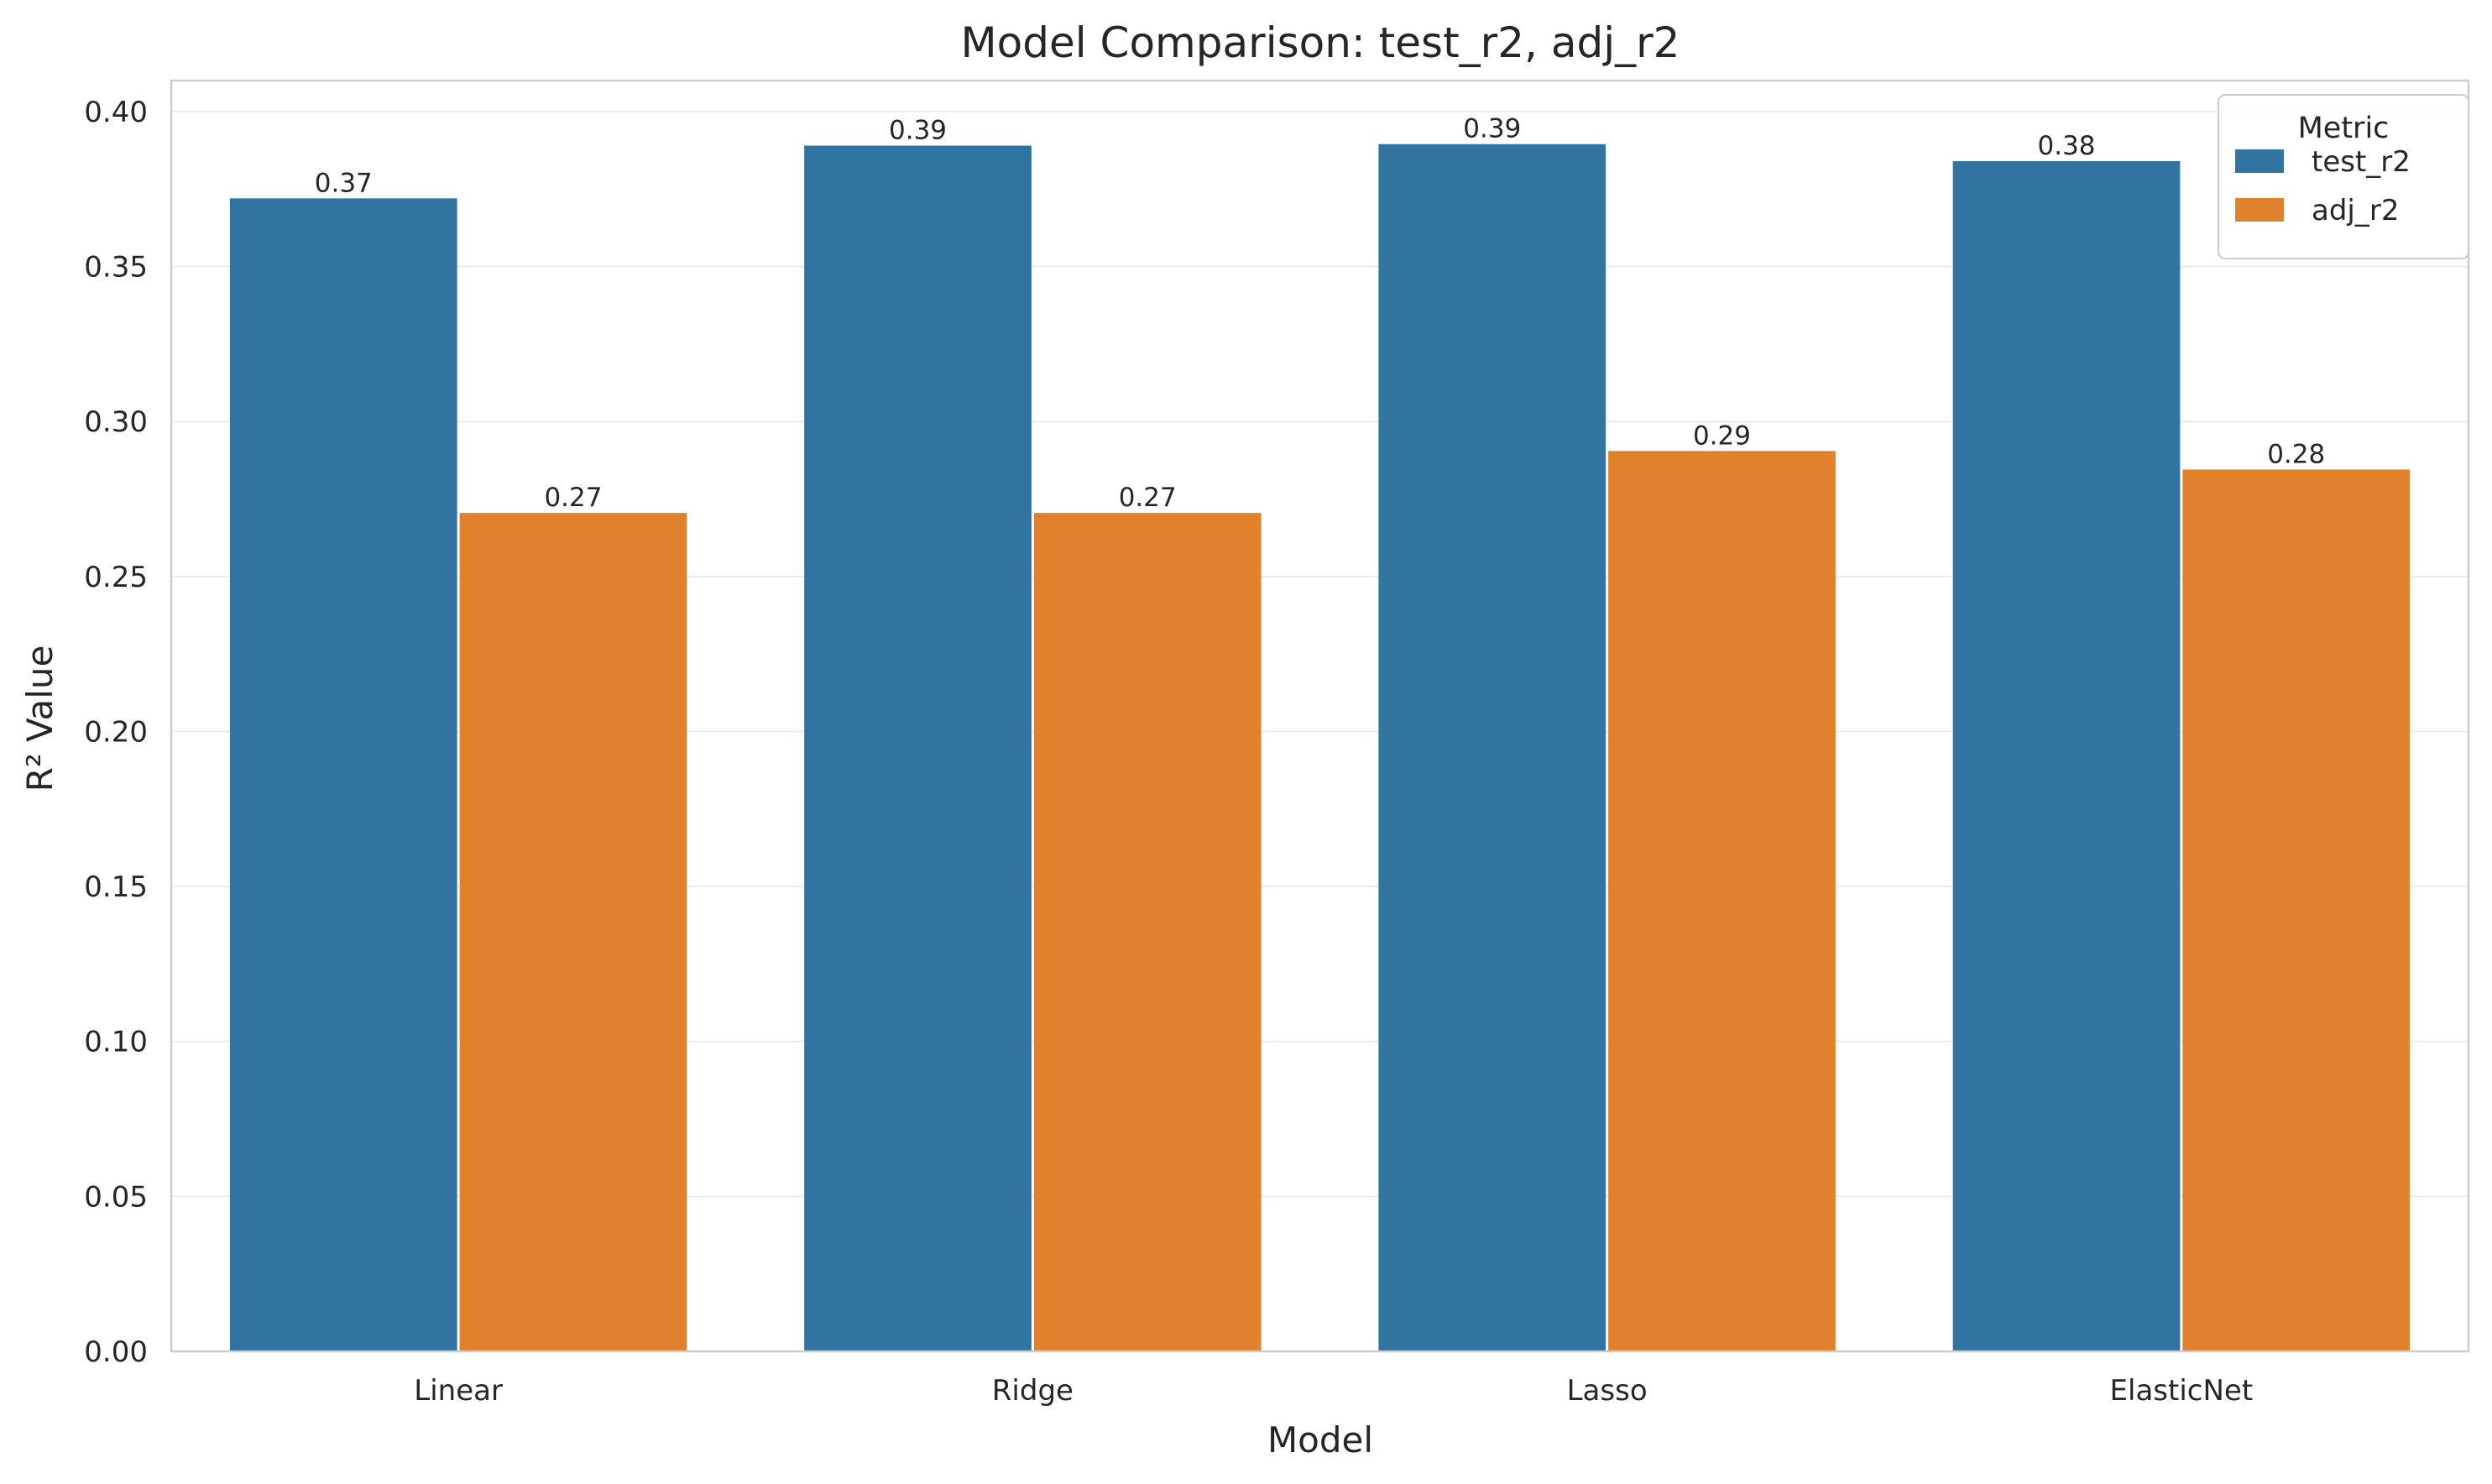  Describe the element at coordinates (1722, 901) in the screenshot. I see `bar-adj_r2-Lasso` at that location.